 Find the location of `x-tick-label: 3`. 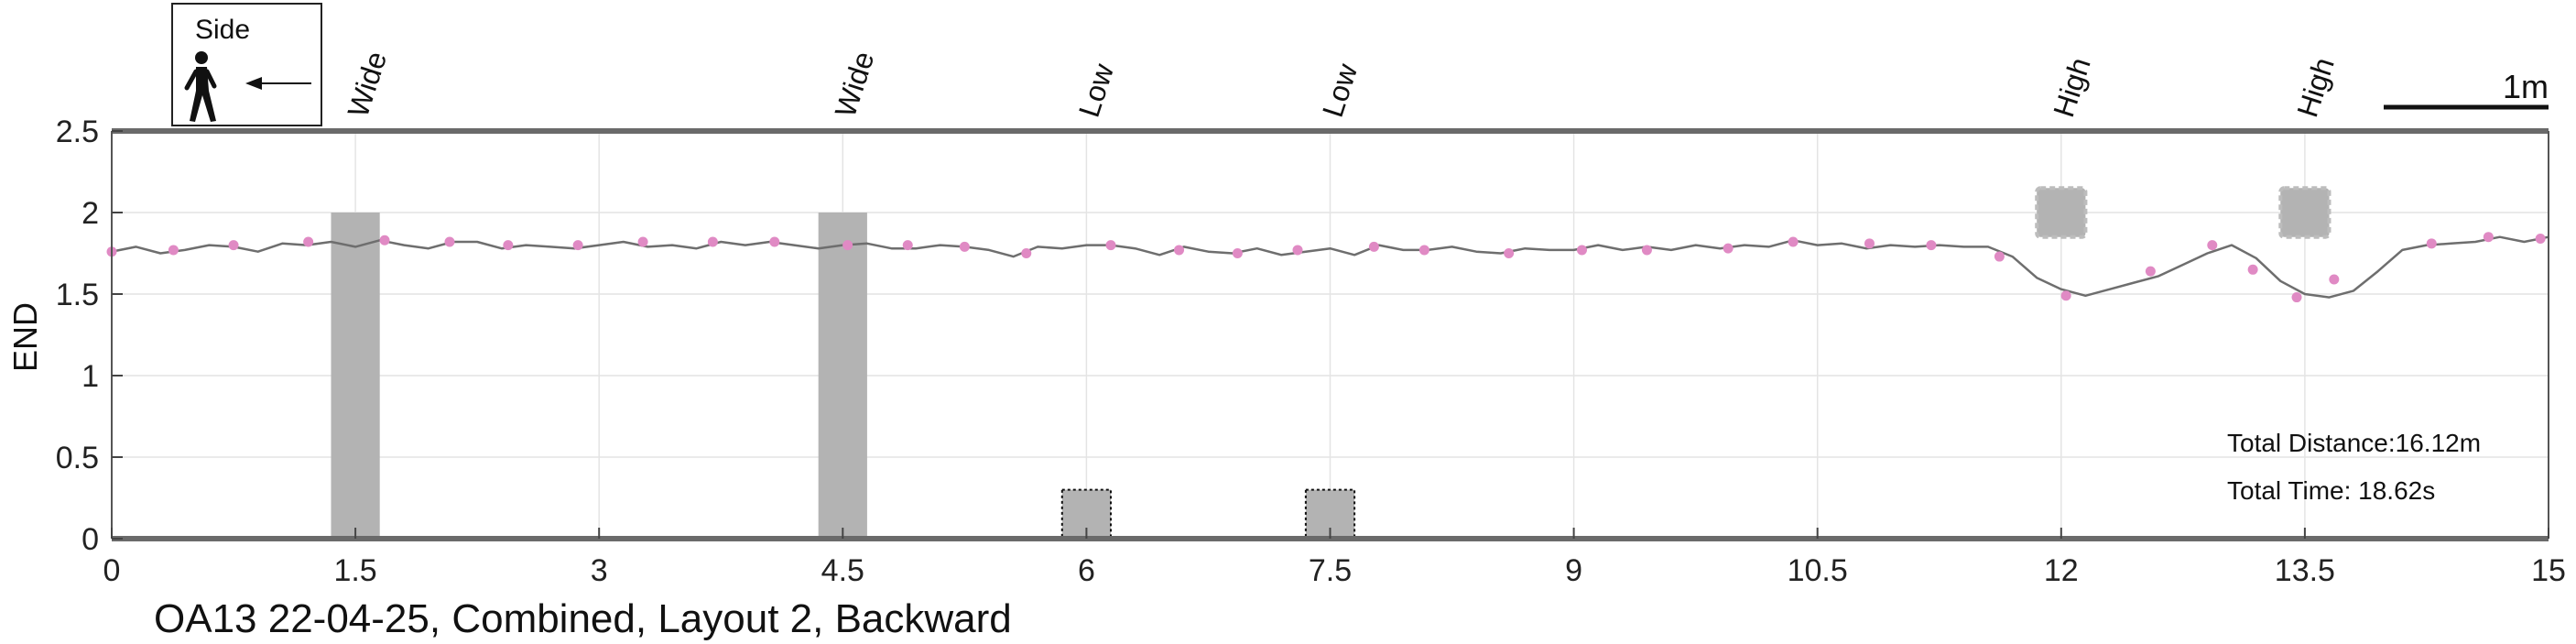

x-tick-label: 3 is located at coordinates (599, 570).